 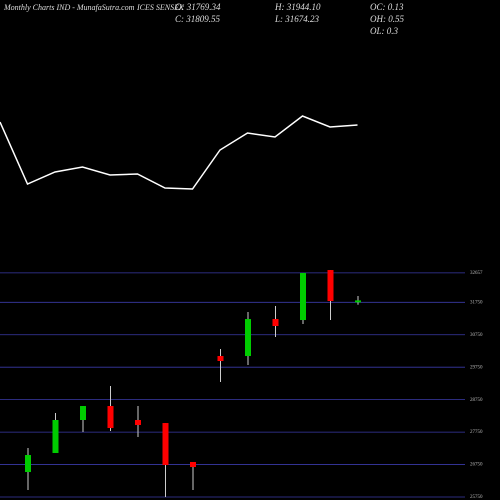 What do you see at coordinates (198, 19) in the screenshot?
I see `ohlc-info: C: 31809.55` at bounding box center [198, 19].